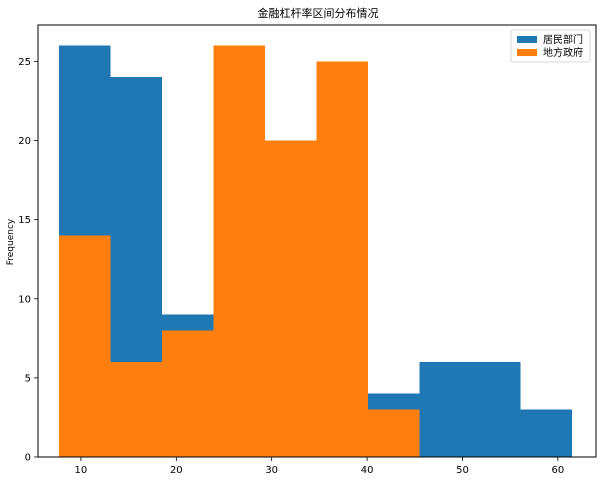 The width and height of the screenshot is (603, 482). What do you see at coordinates (28, 458) in the screenshot?
I see `y-tick-label-0: 0` at bounding box center [28, 458].